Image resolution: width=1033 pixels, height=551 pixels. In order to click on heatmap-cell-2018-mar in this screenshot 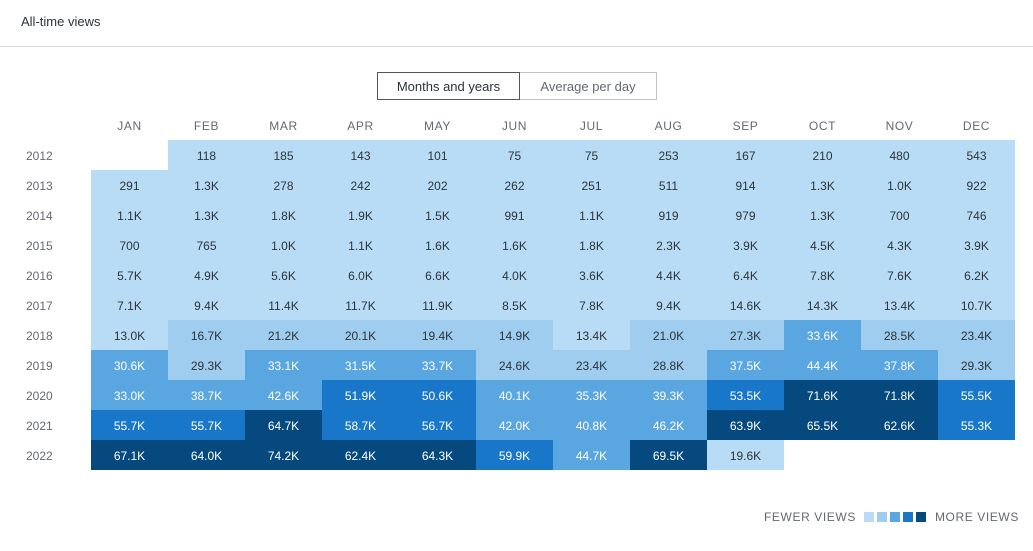, I will do `click(283, 335)`.